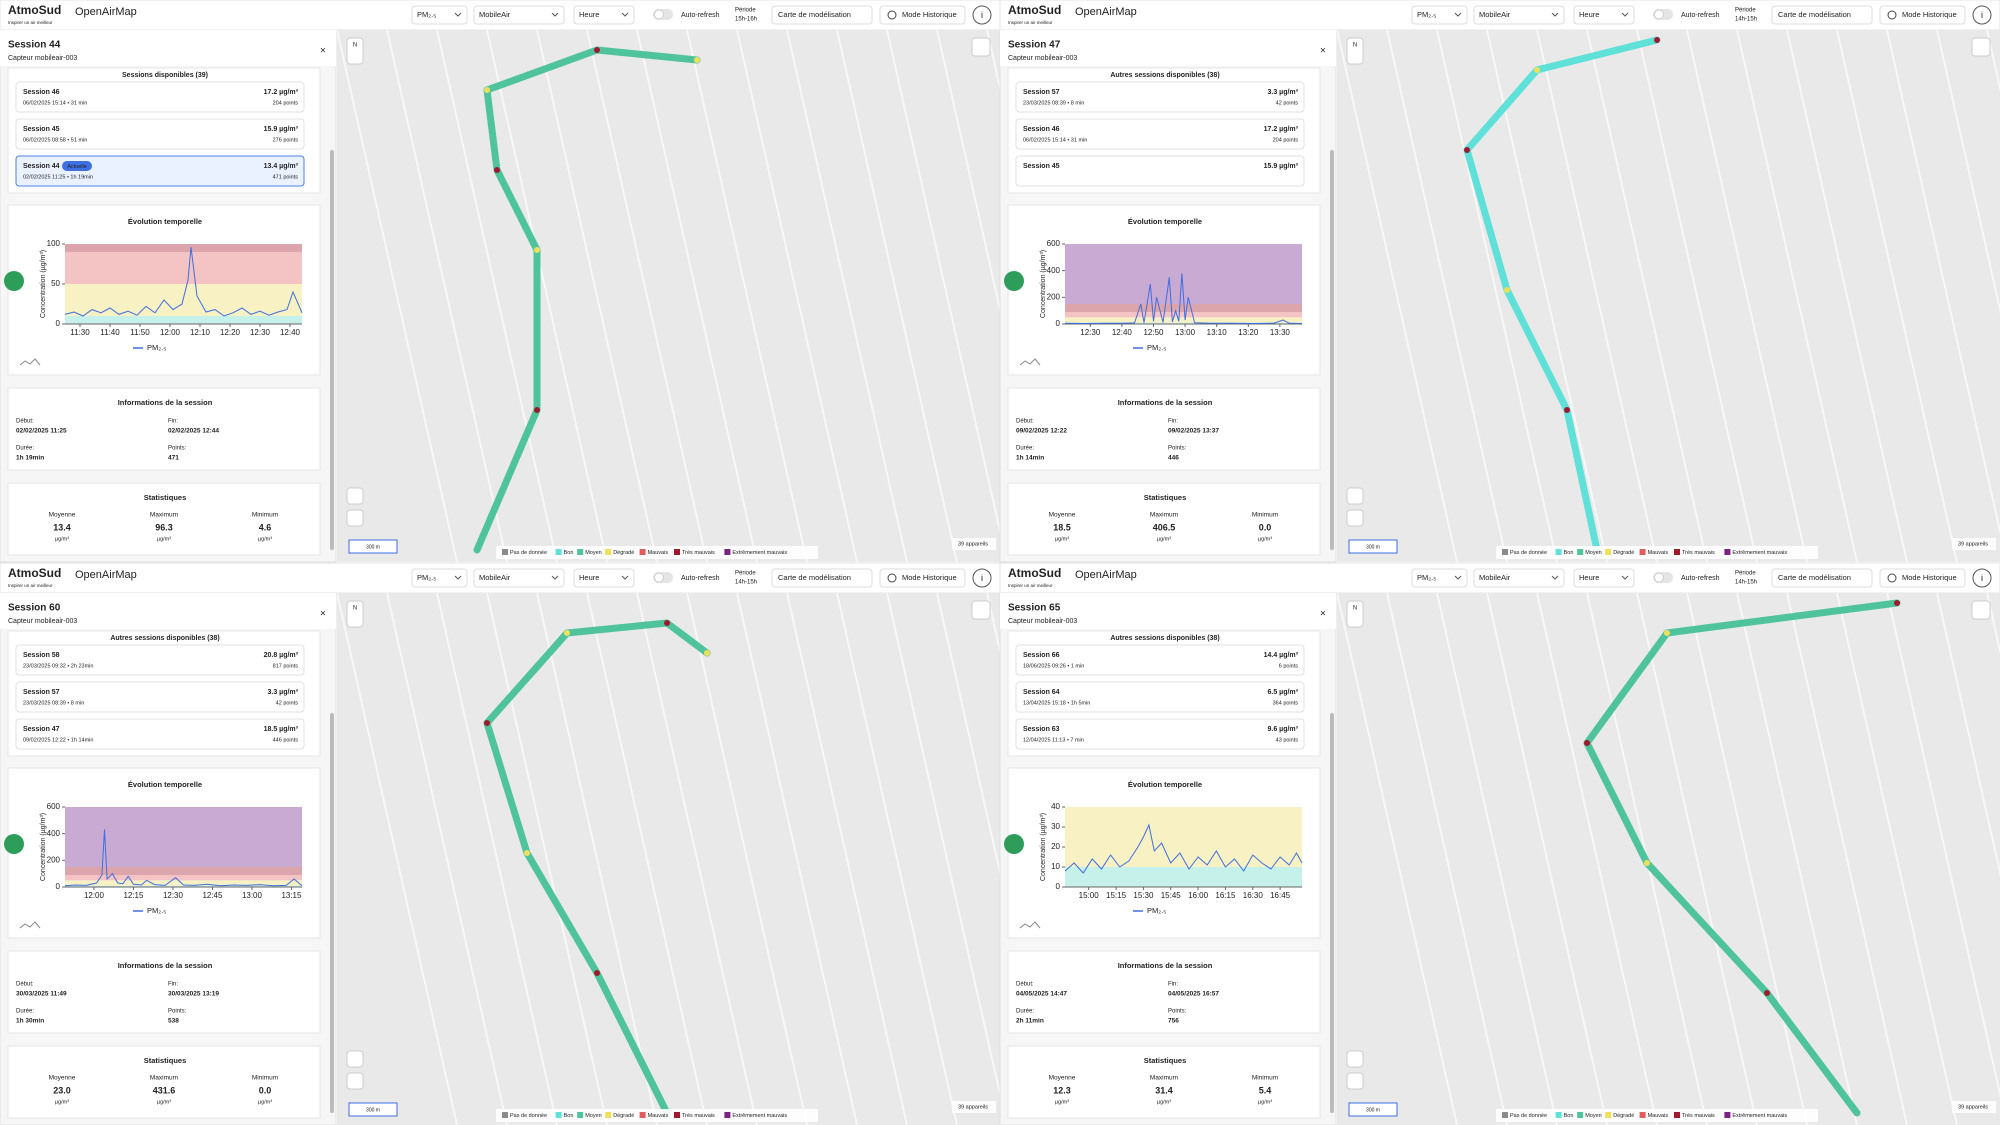  Describe the element at coordinates (156, 347) in the screenshot. I see `legend-label: PM₂.₅` at that location.